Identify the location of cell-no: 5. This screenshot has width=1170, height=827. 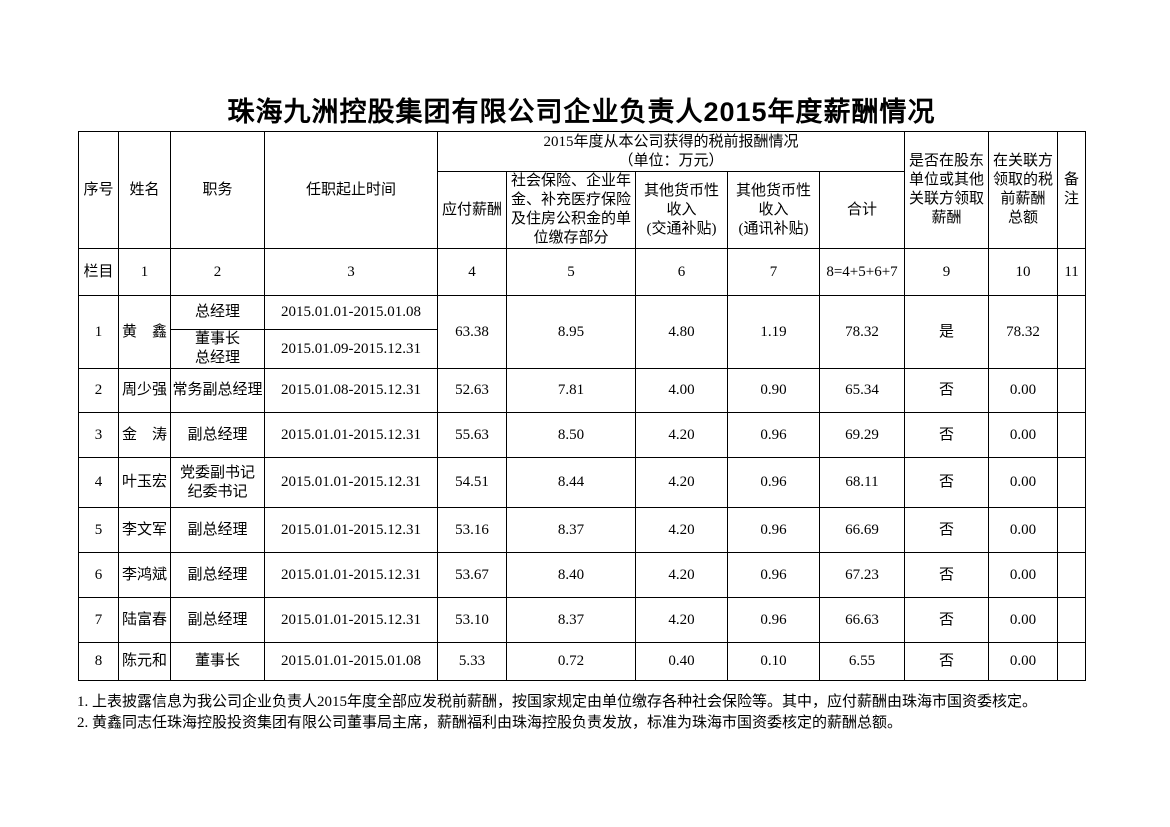
(98, 530).